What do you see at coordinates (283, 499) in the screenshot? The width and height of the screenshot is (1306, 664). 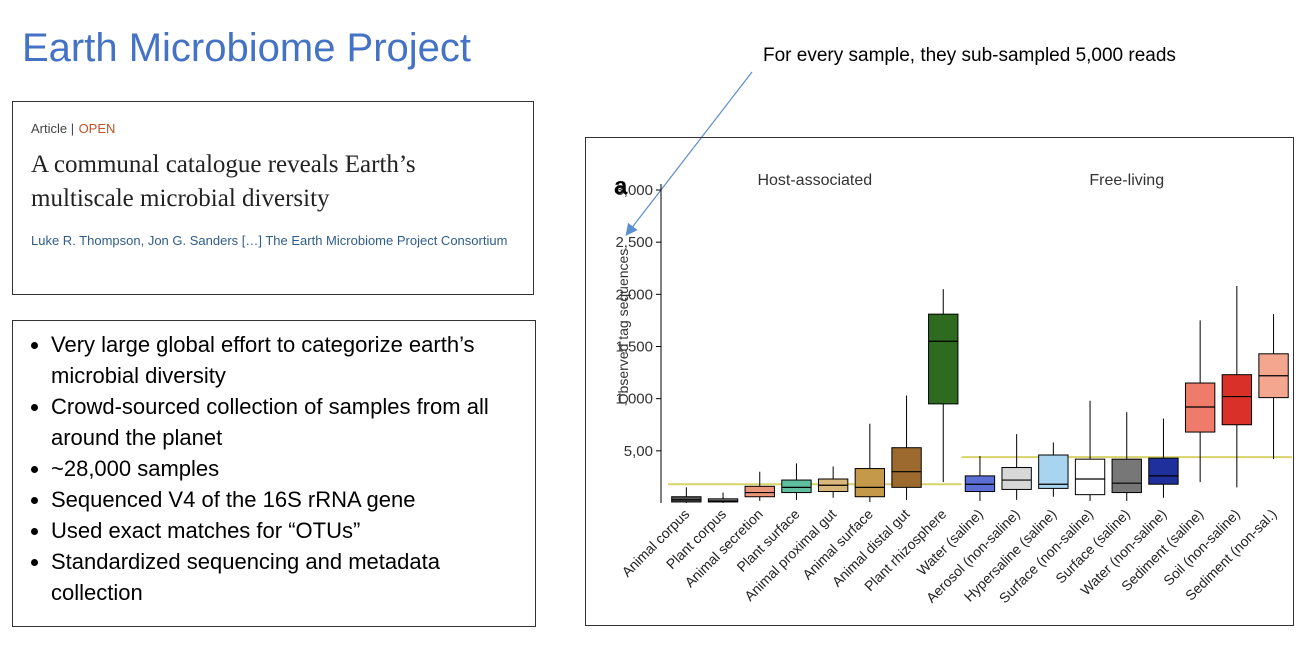 I see `bullet: Sequenced V4 of the 16S rRNA gene` at bounding box center [283, 499].